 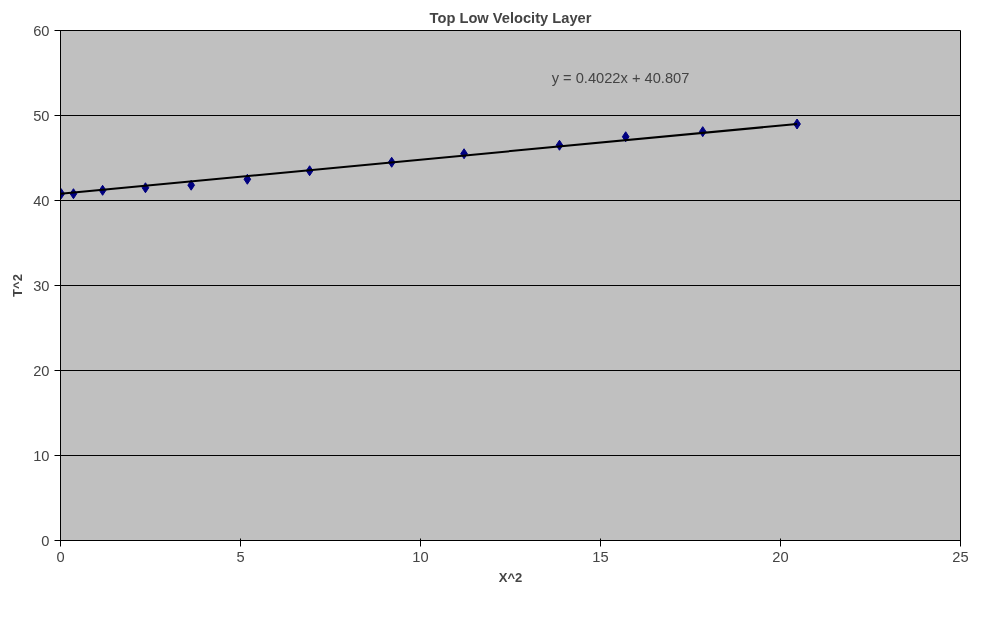 I want to click on y-tick-label: 30, so click(x=41, y=285).